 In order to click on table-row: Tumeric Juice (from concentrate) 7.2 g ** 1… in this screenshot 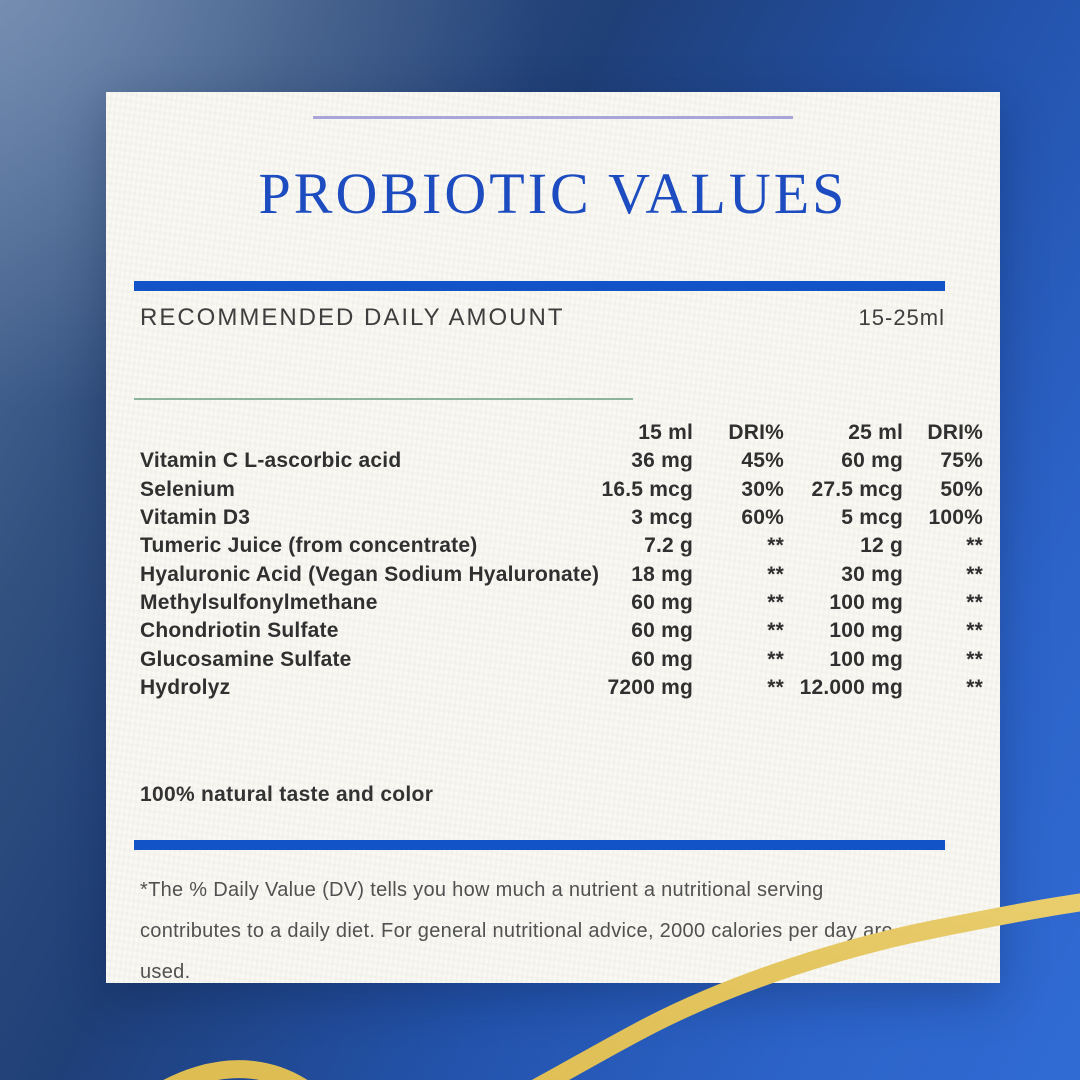, I will do `click(561, 546)`.